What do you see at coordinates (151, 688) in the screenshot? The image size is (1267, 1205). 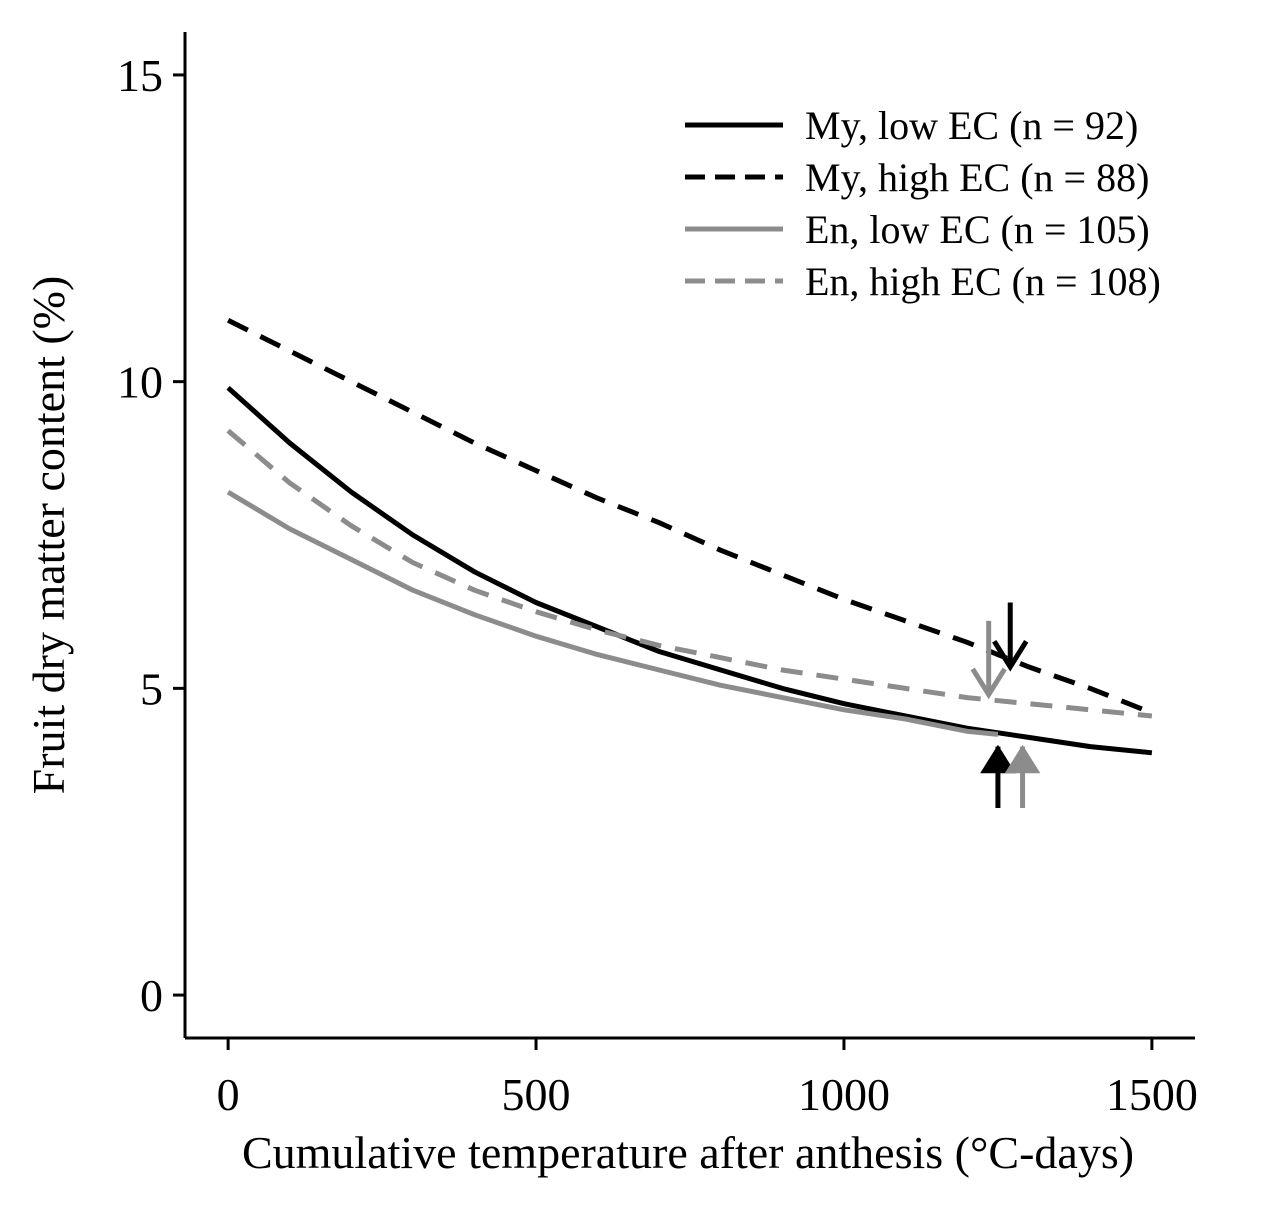 I see `y-tick-label: 5` at bounding box center [151, 688].